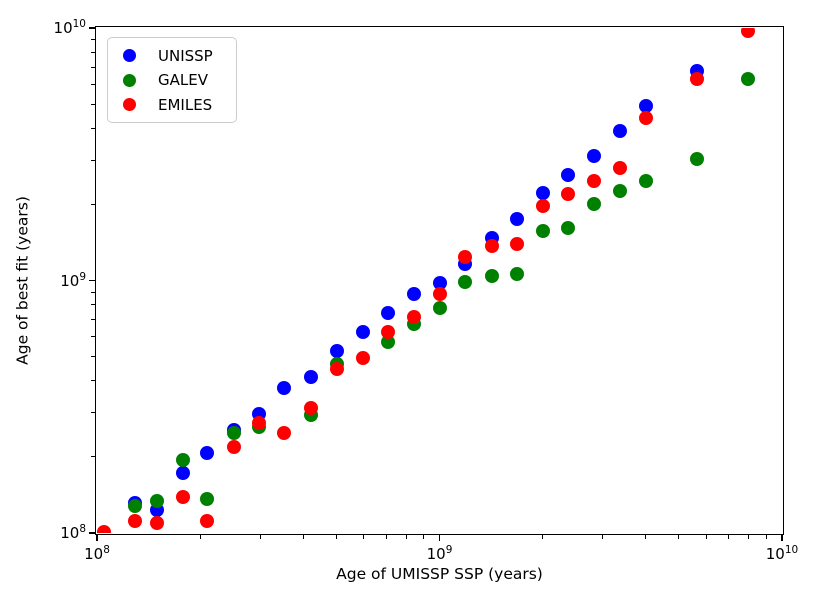 Image resolution: width=822 pixels, height=616 pixels. Describe the element at coordinates (129, 80) in the screenshot. I see `legend-marker-galev` at that location.